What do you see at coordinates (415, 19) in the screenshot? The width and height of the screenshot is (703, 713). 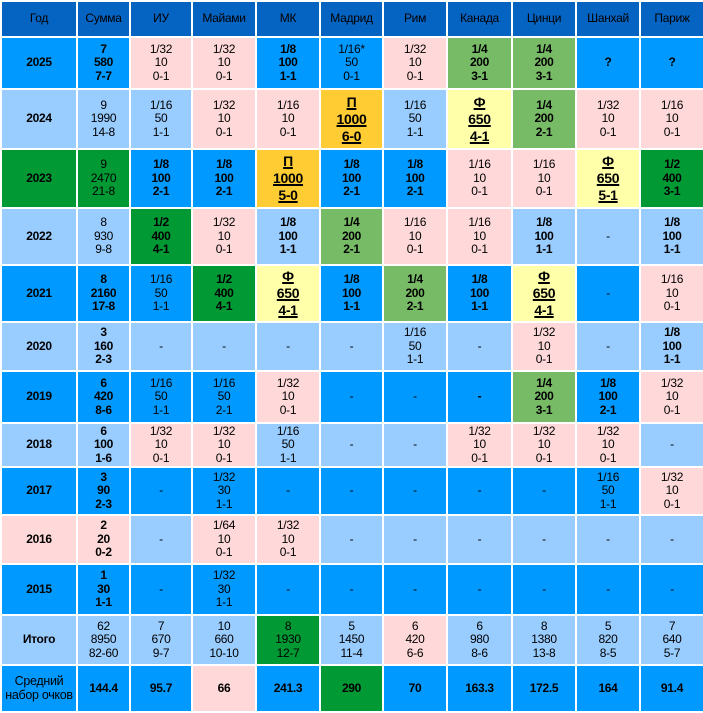 I see `column-header: Рим` at bounding box center [415, 19].